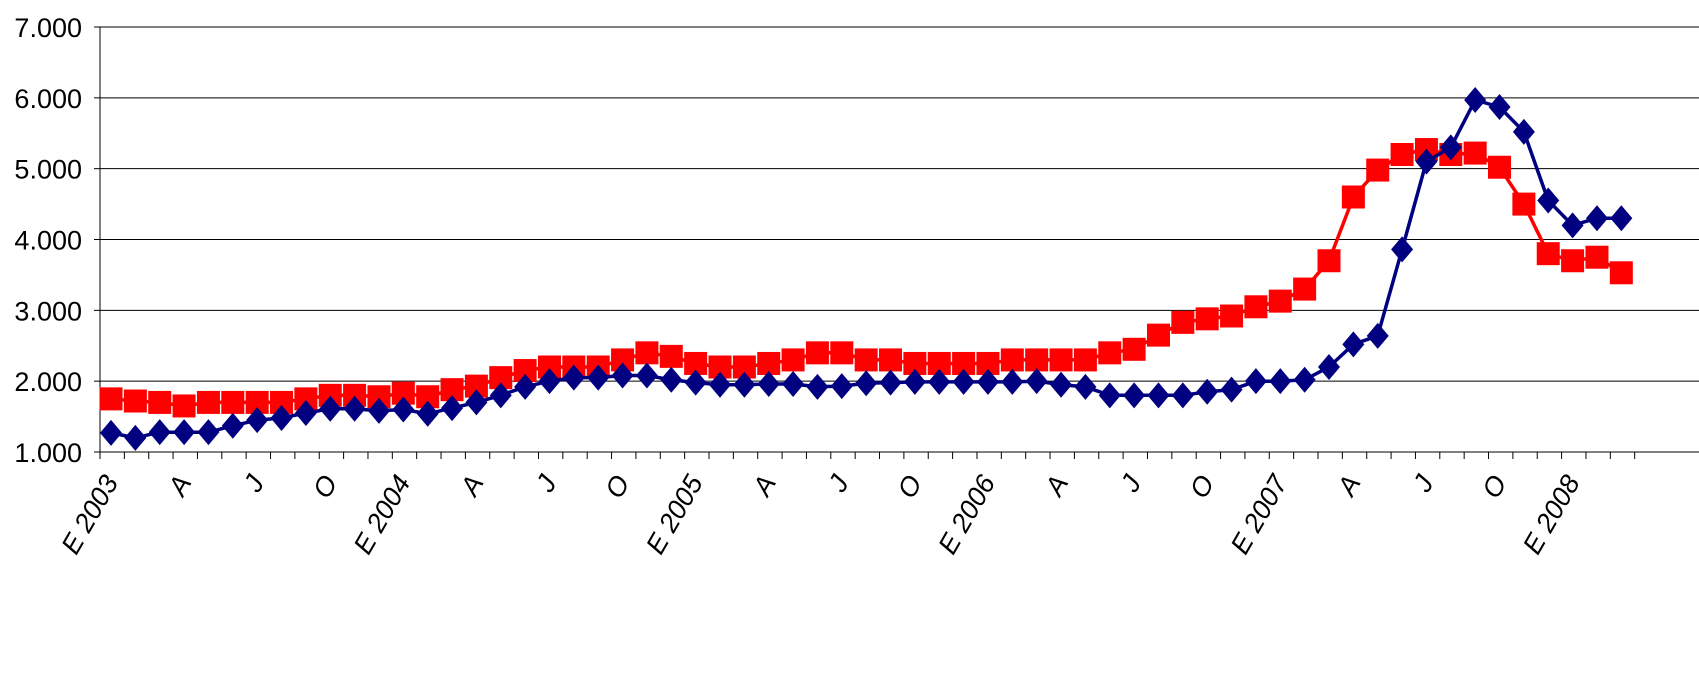 This screenshot has height=686, width=1699. What do you see at coordinates (48, 170) in the screenshot?
I see `y-tick-label: 5.000` at bounding box center [48, 170].